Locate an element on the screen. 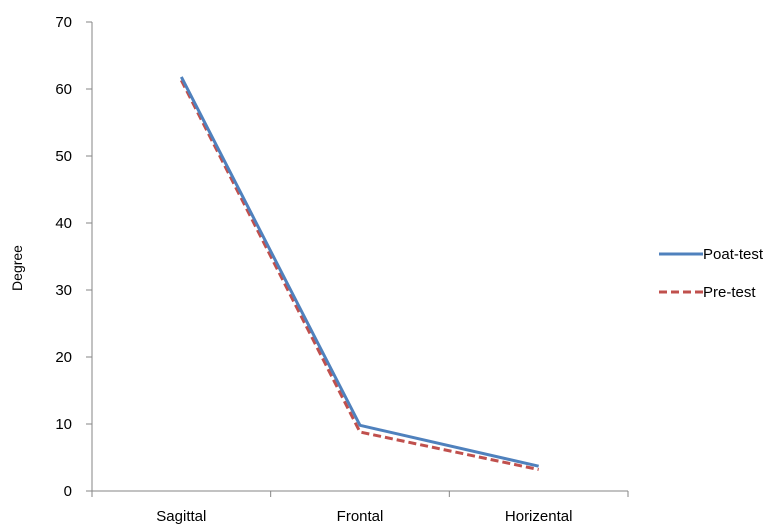  y-tick-label: 20 is located at coordinates (63, 357).